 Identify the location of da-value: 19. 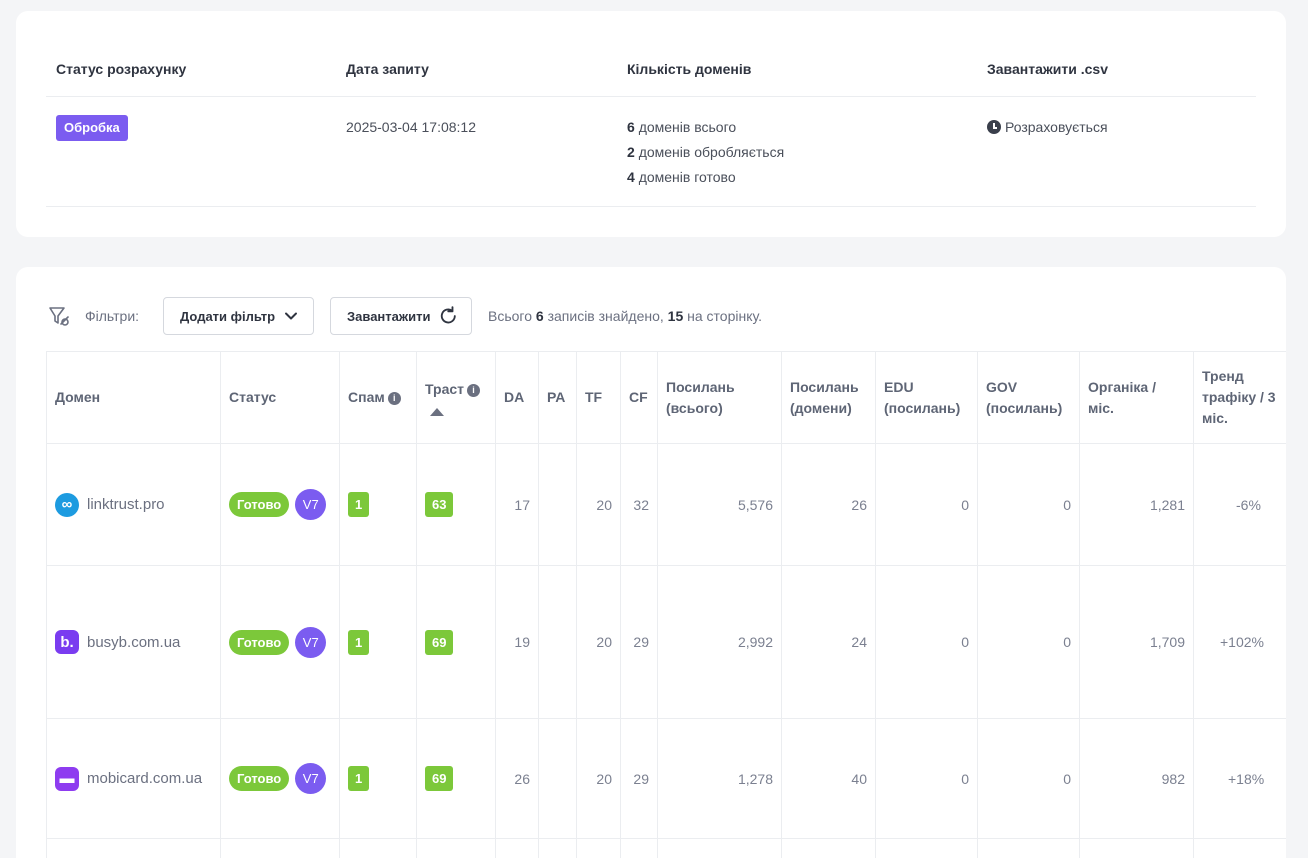
(517, 642).